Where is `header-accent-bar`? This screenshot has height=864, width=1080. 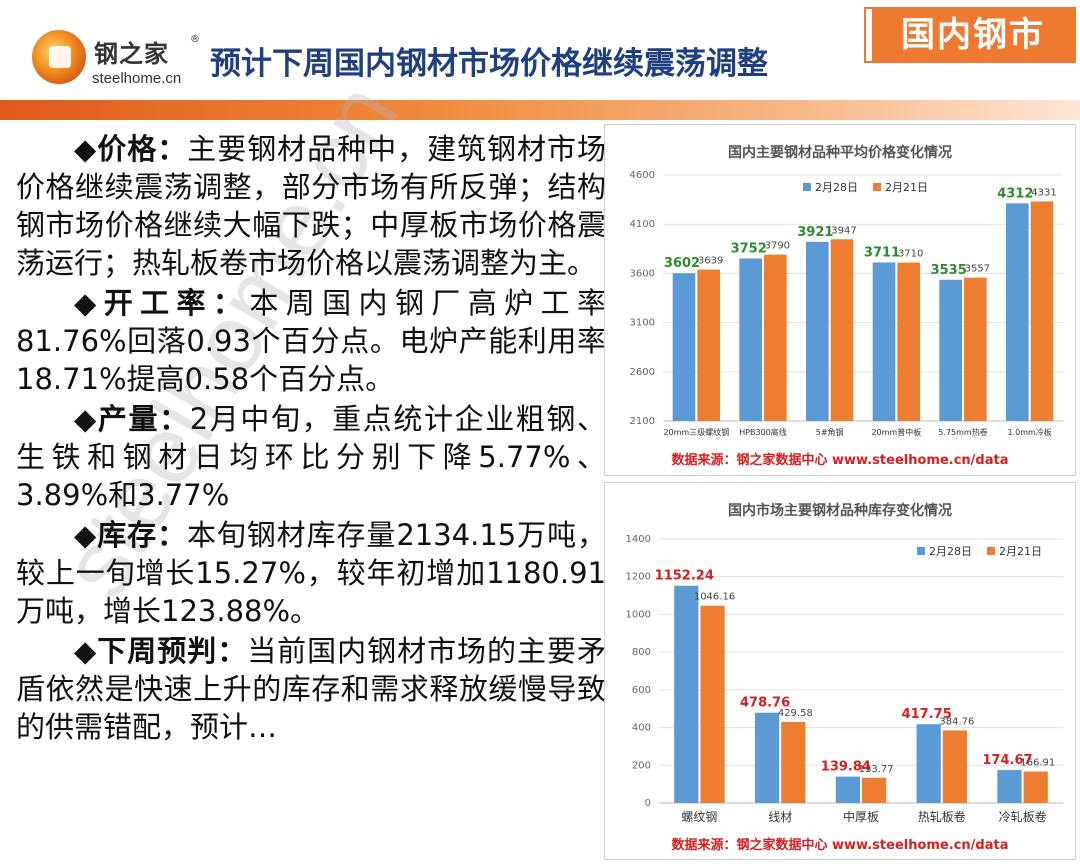
header-accent-bar is located at coordinates (540, 110).